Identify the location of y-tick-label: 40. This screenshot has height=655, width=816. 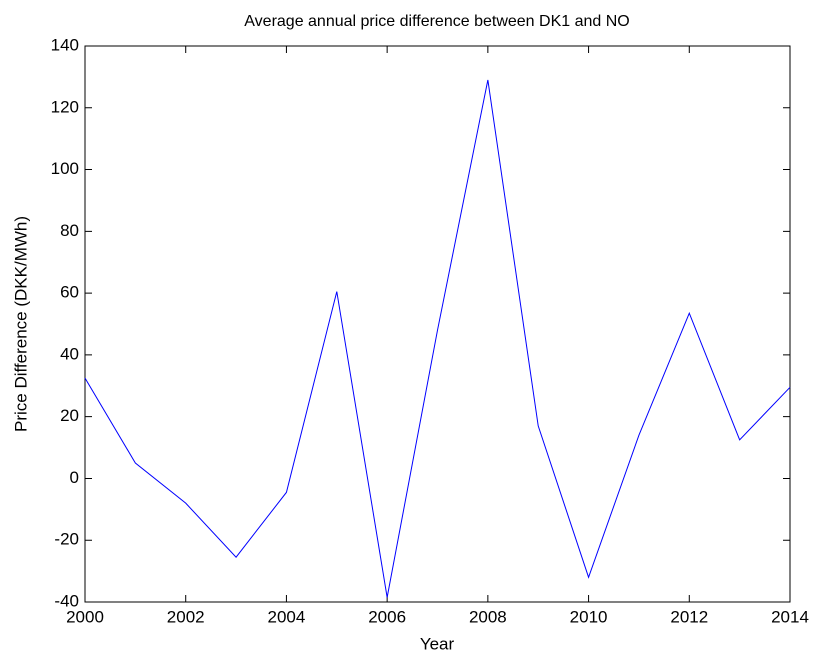
(69, 353).